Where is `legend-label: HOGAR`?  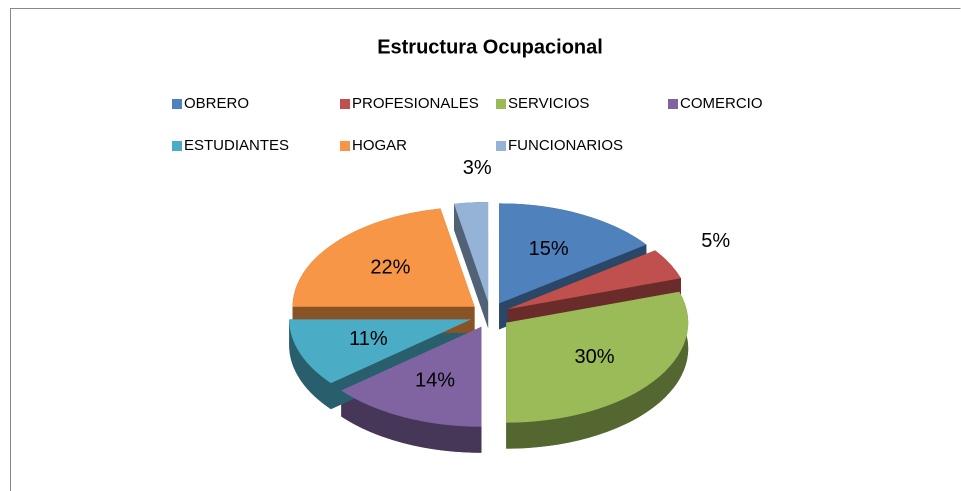 legend-label: HOGAR is located at coordinates (379, 145).